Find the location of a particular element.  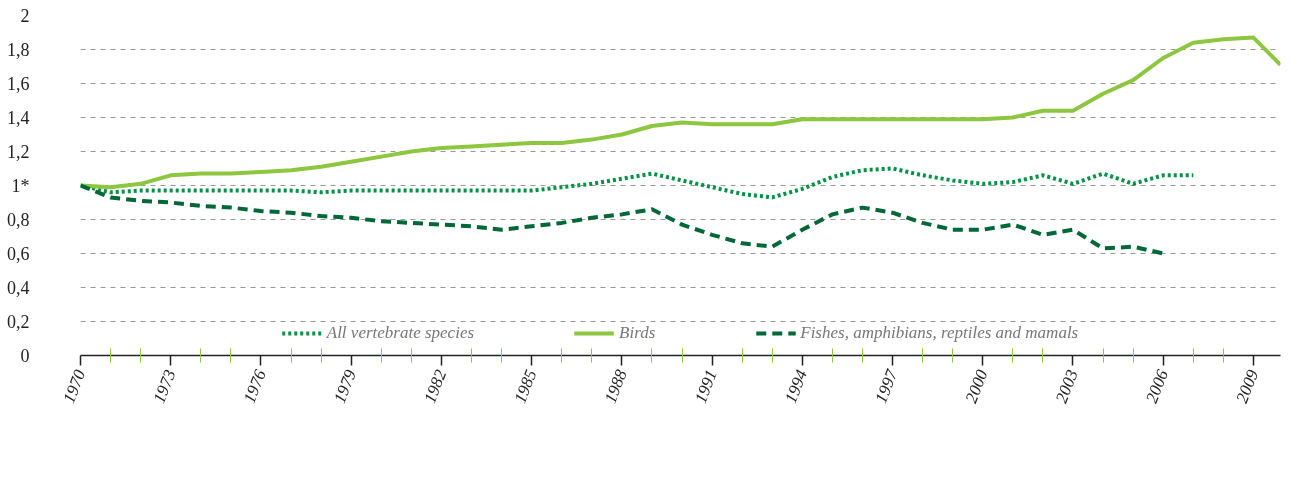

x-tick-label: 1979 is located at coordinates (345, 386).